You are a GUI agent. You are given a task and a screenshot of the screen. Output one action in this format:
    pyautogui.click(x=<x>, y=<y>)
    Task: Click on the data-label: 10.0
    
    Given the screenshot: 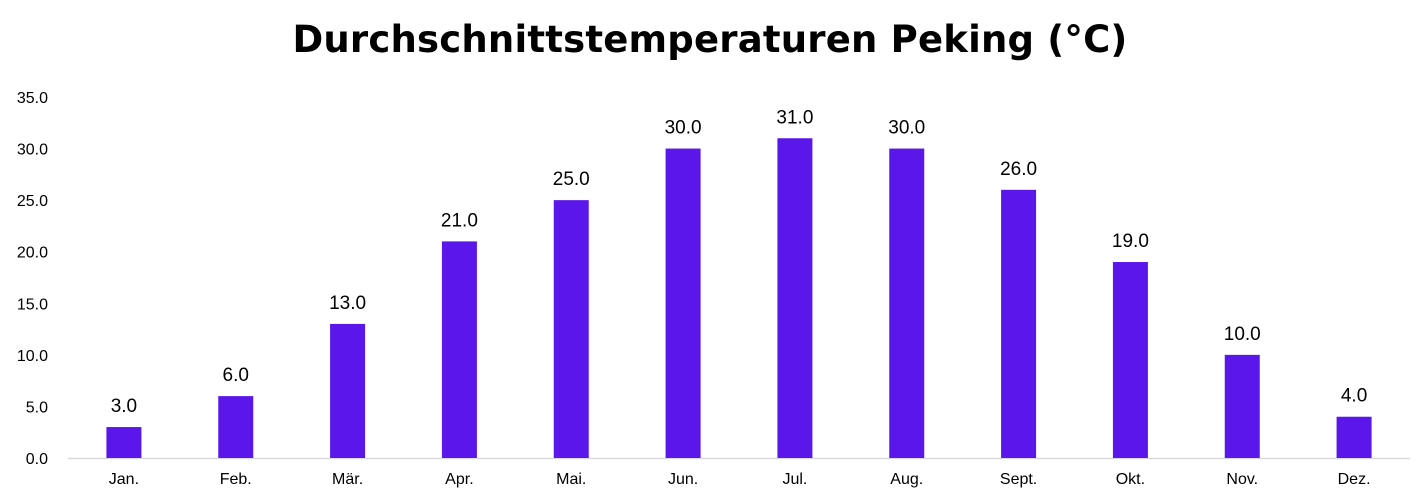 What is the action you would take?
    pyautogui.click(x=1242, y=334)
    